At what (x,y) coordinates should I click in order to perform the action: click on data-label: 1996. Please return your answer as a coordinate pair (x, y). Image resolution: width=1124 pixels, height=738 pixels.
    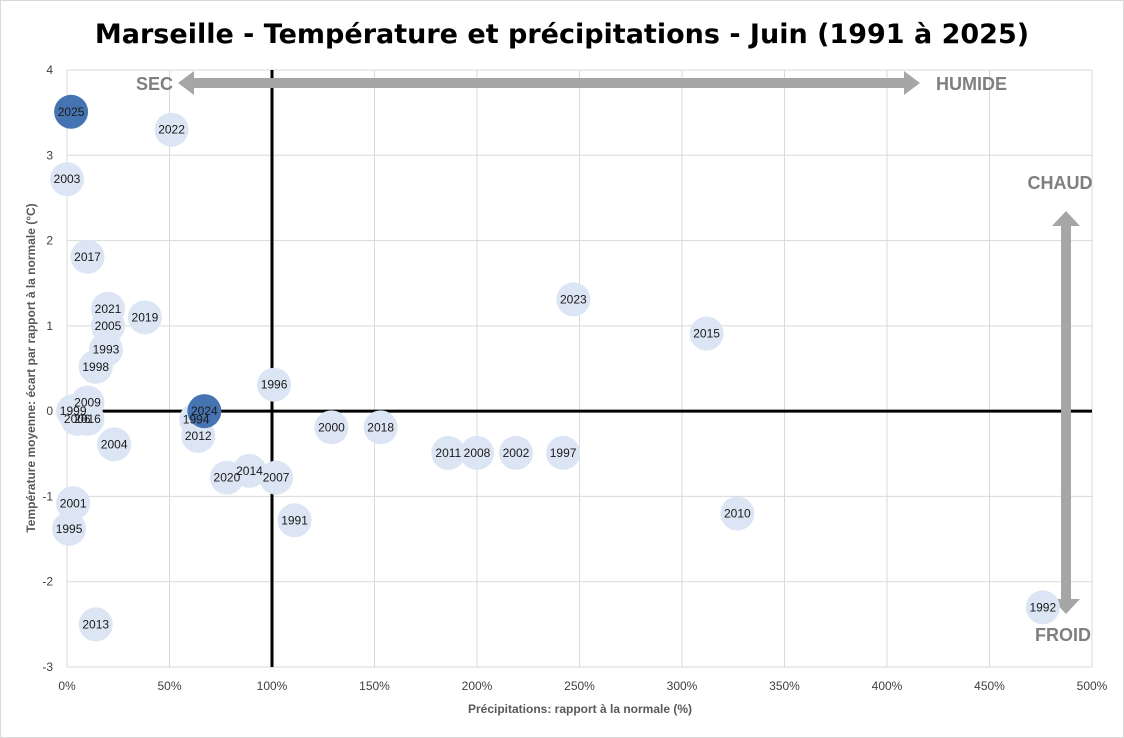
    Looking at the image, I should click on (274, 385).